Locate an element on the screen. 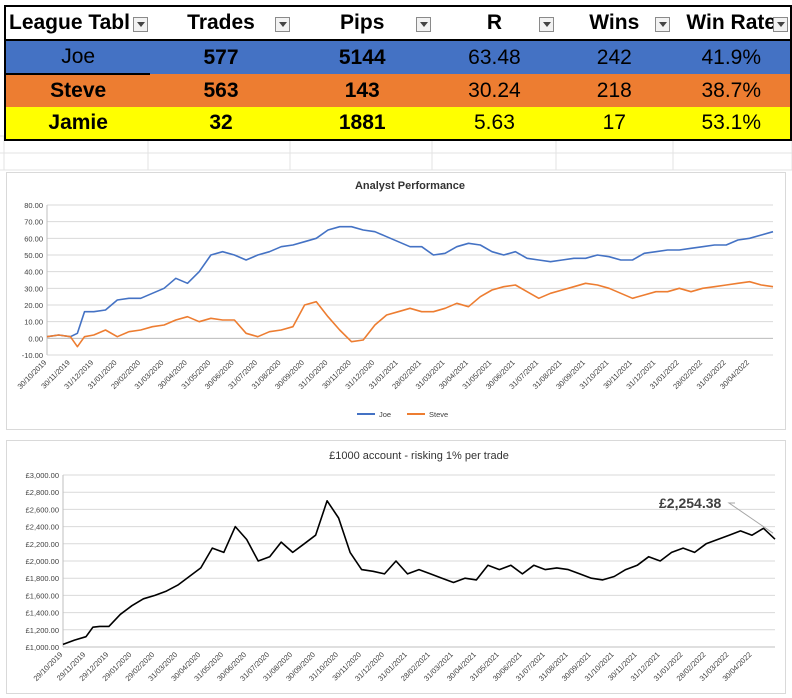 The width and height of the screenshot is (792, 698). table-row: Joe 577 5144 63.48 242 41.9% is located at coordinates (397, 57).